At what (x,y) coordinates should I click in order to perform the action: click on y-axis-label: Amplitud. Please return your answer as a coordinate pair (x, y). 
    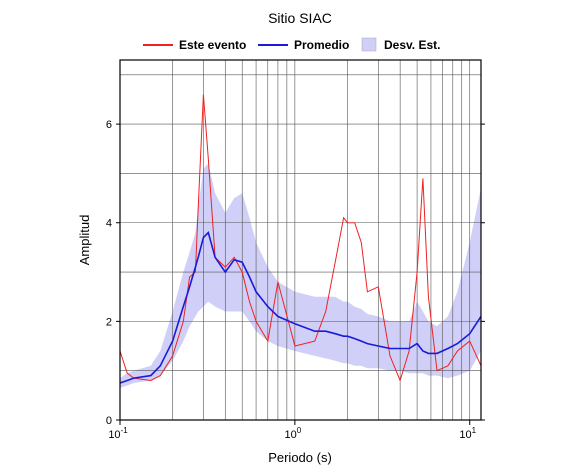
    Looking at the image, I should click on (84, 240).